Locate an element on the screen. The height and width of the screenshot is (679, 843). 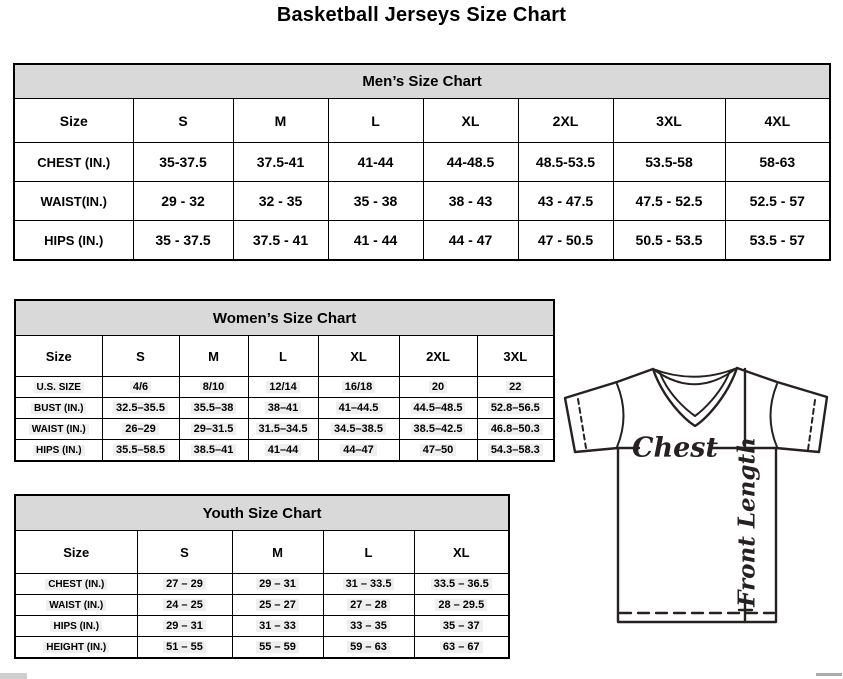
cell-text: 41–44.5 is located at coordinates (358, 408).